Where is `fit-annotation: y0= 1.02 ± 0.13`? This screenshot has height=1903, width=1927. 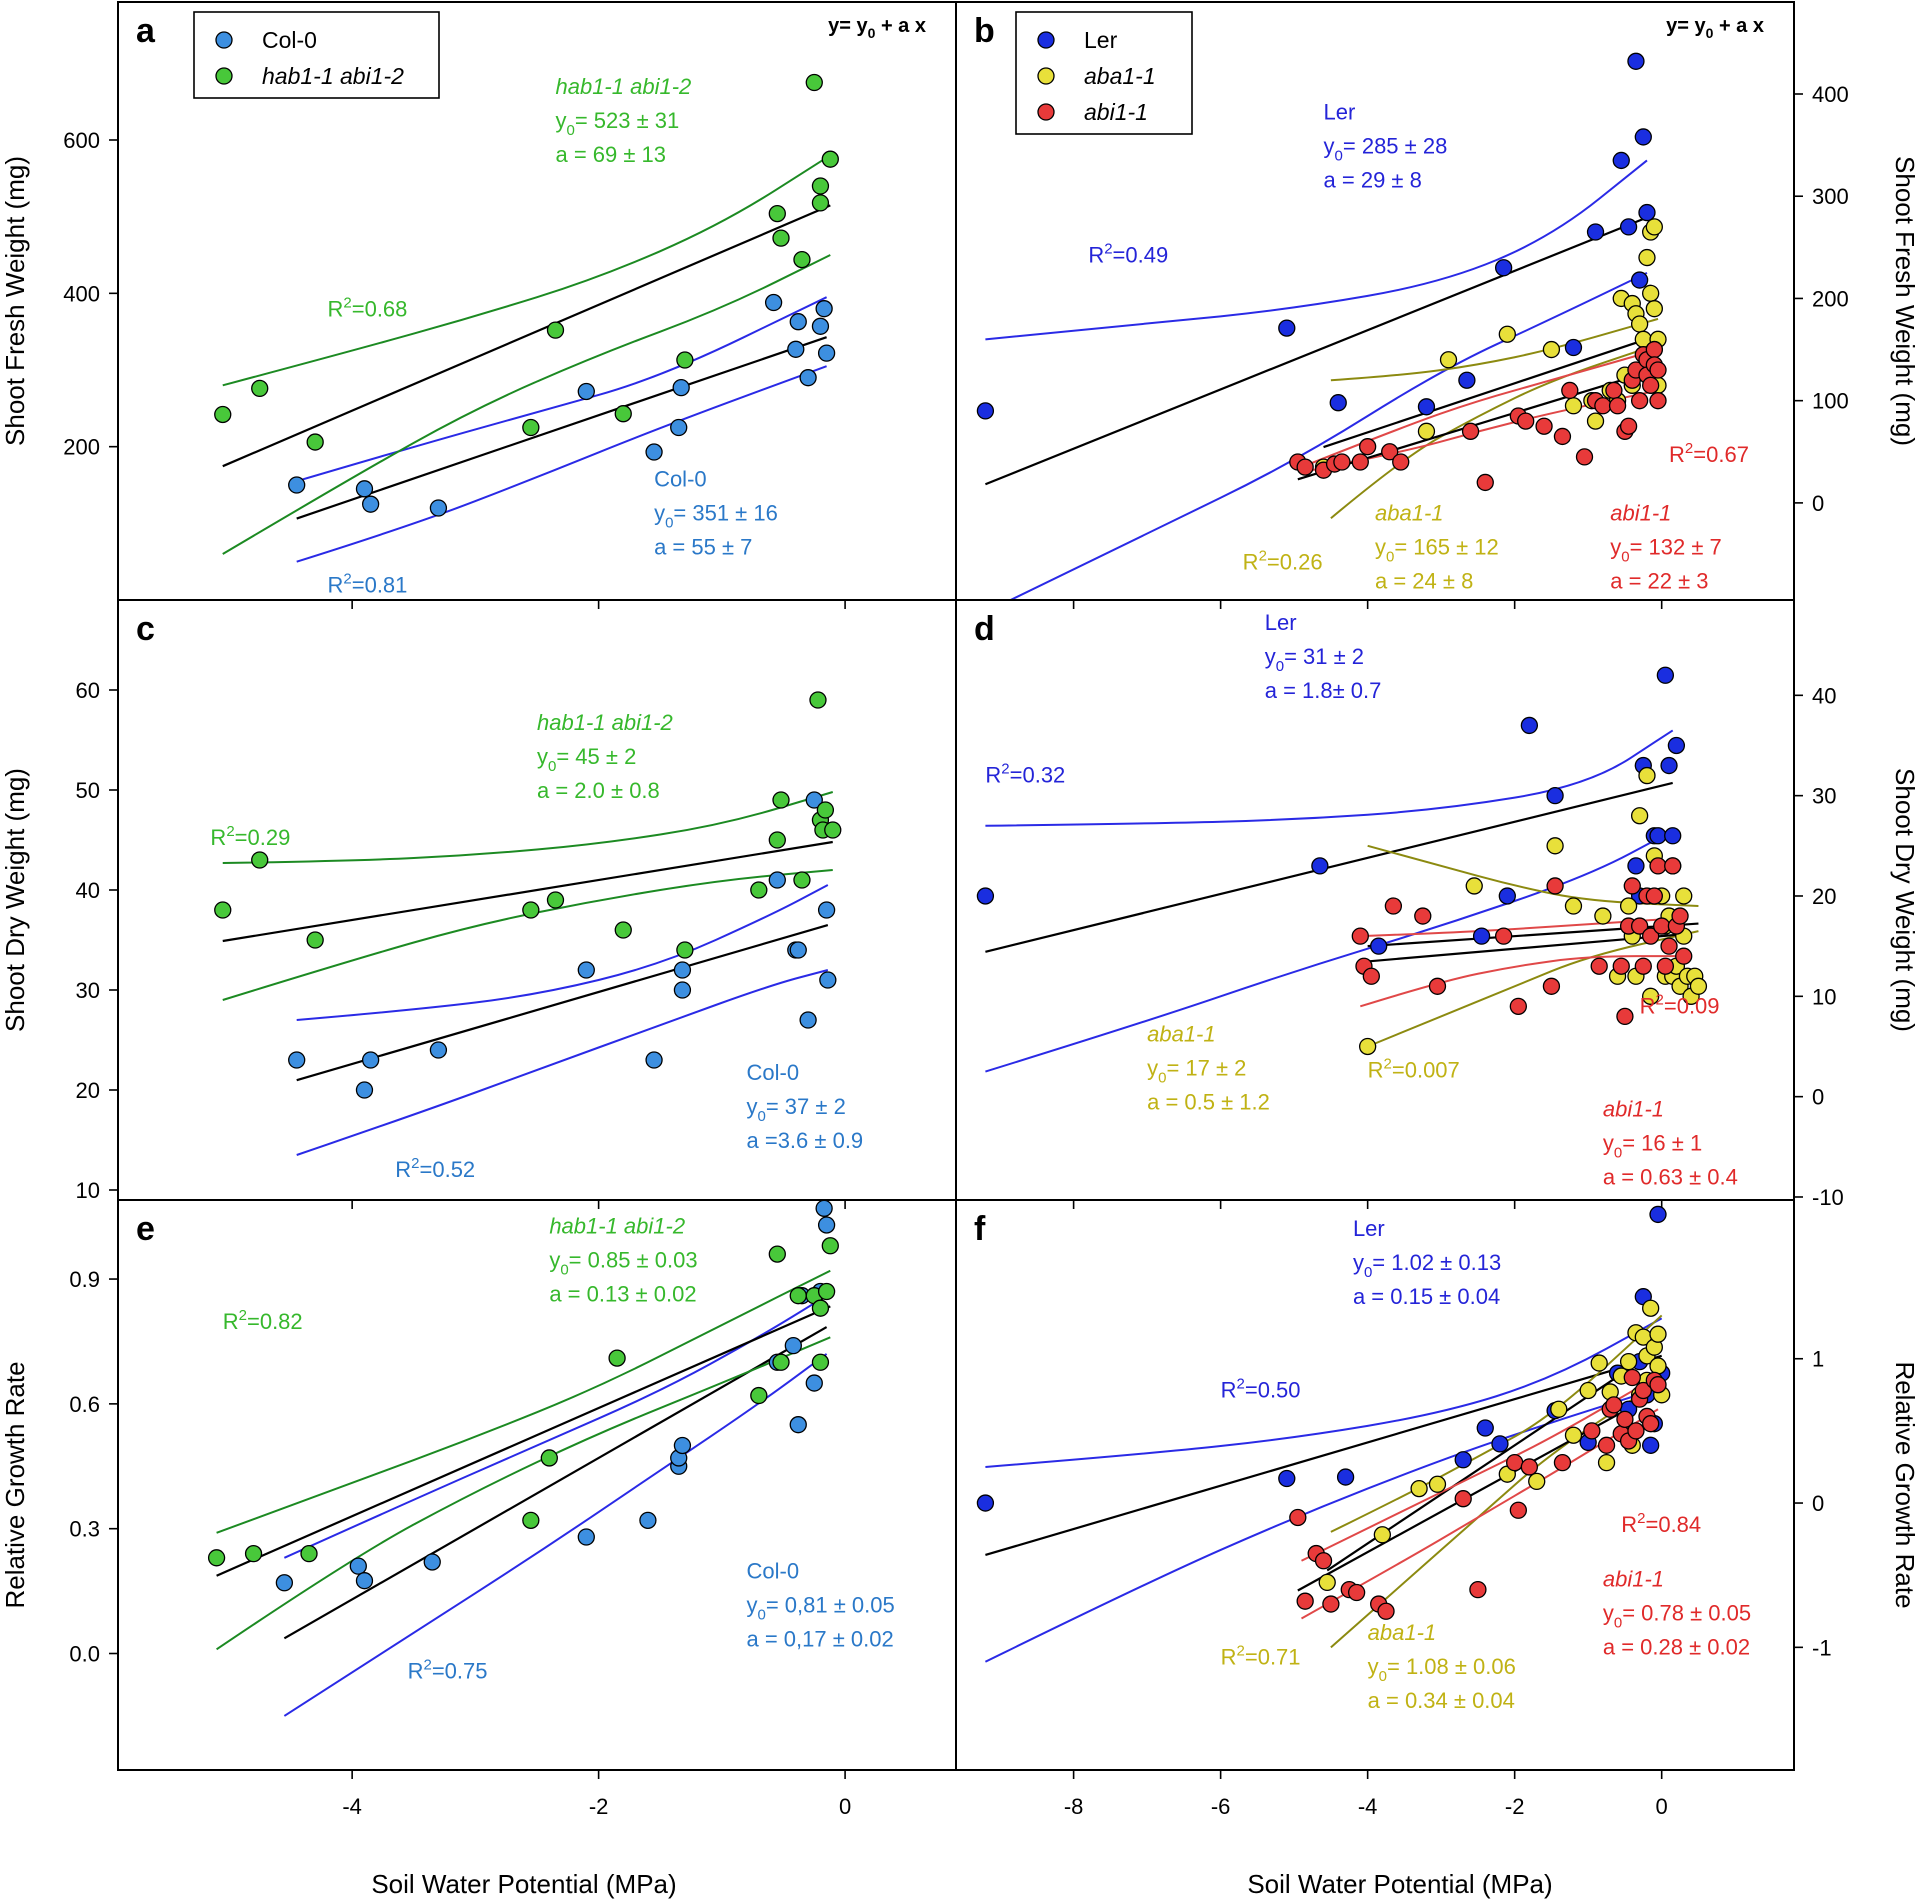
fit-annotation: y0= 1.02 ± 0.13 is located at coordinates (1427, 1265).